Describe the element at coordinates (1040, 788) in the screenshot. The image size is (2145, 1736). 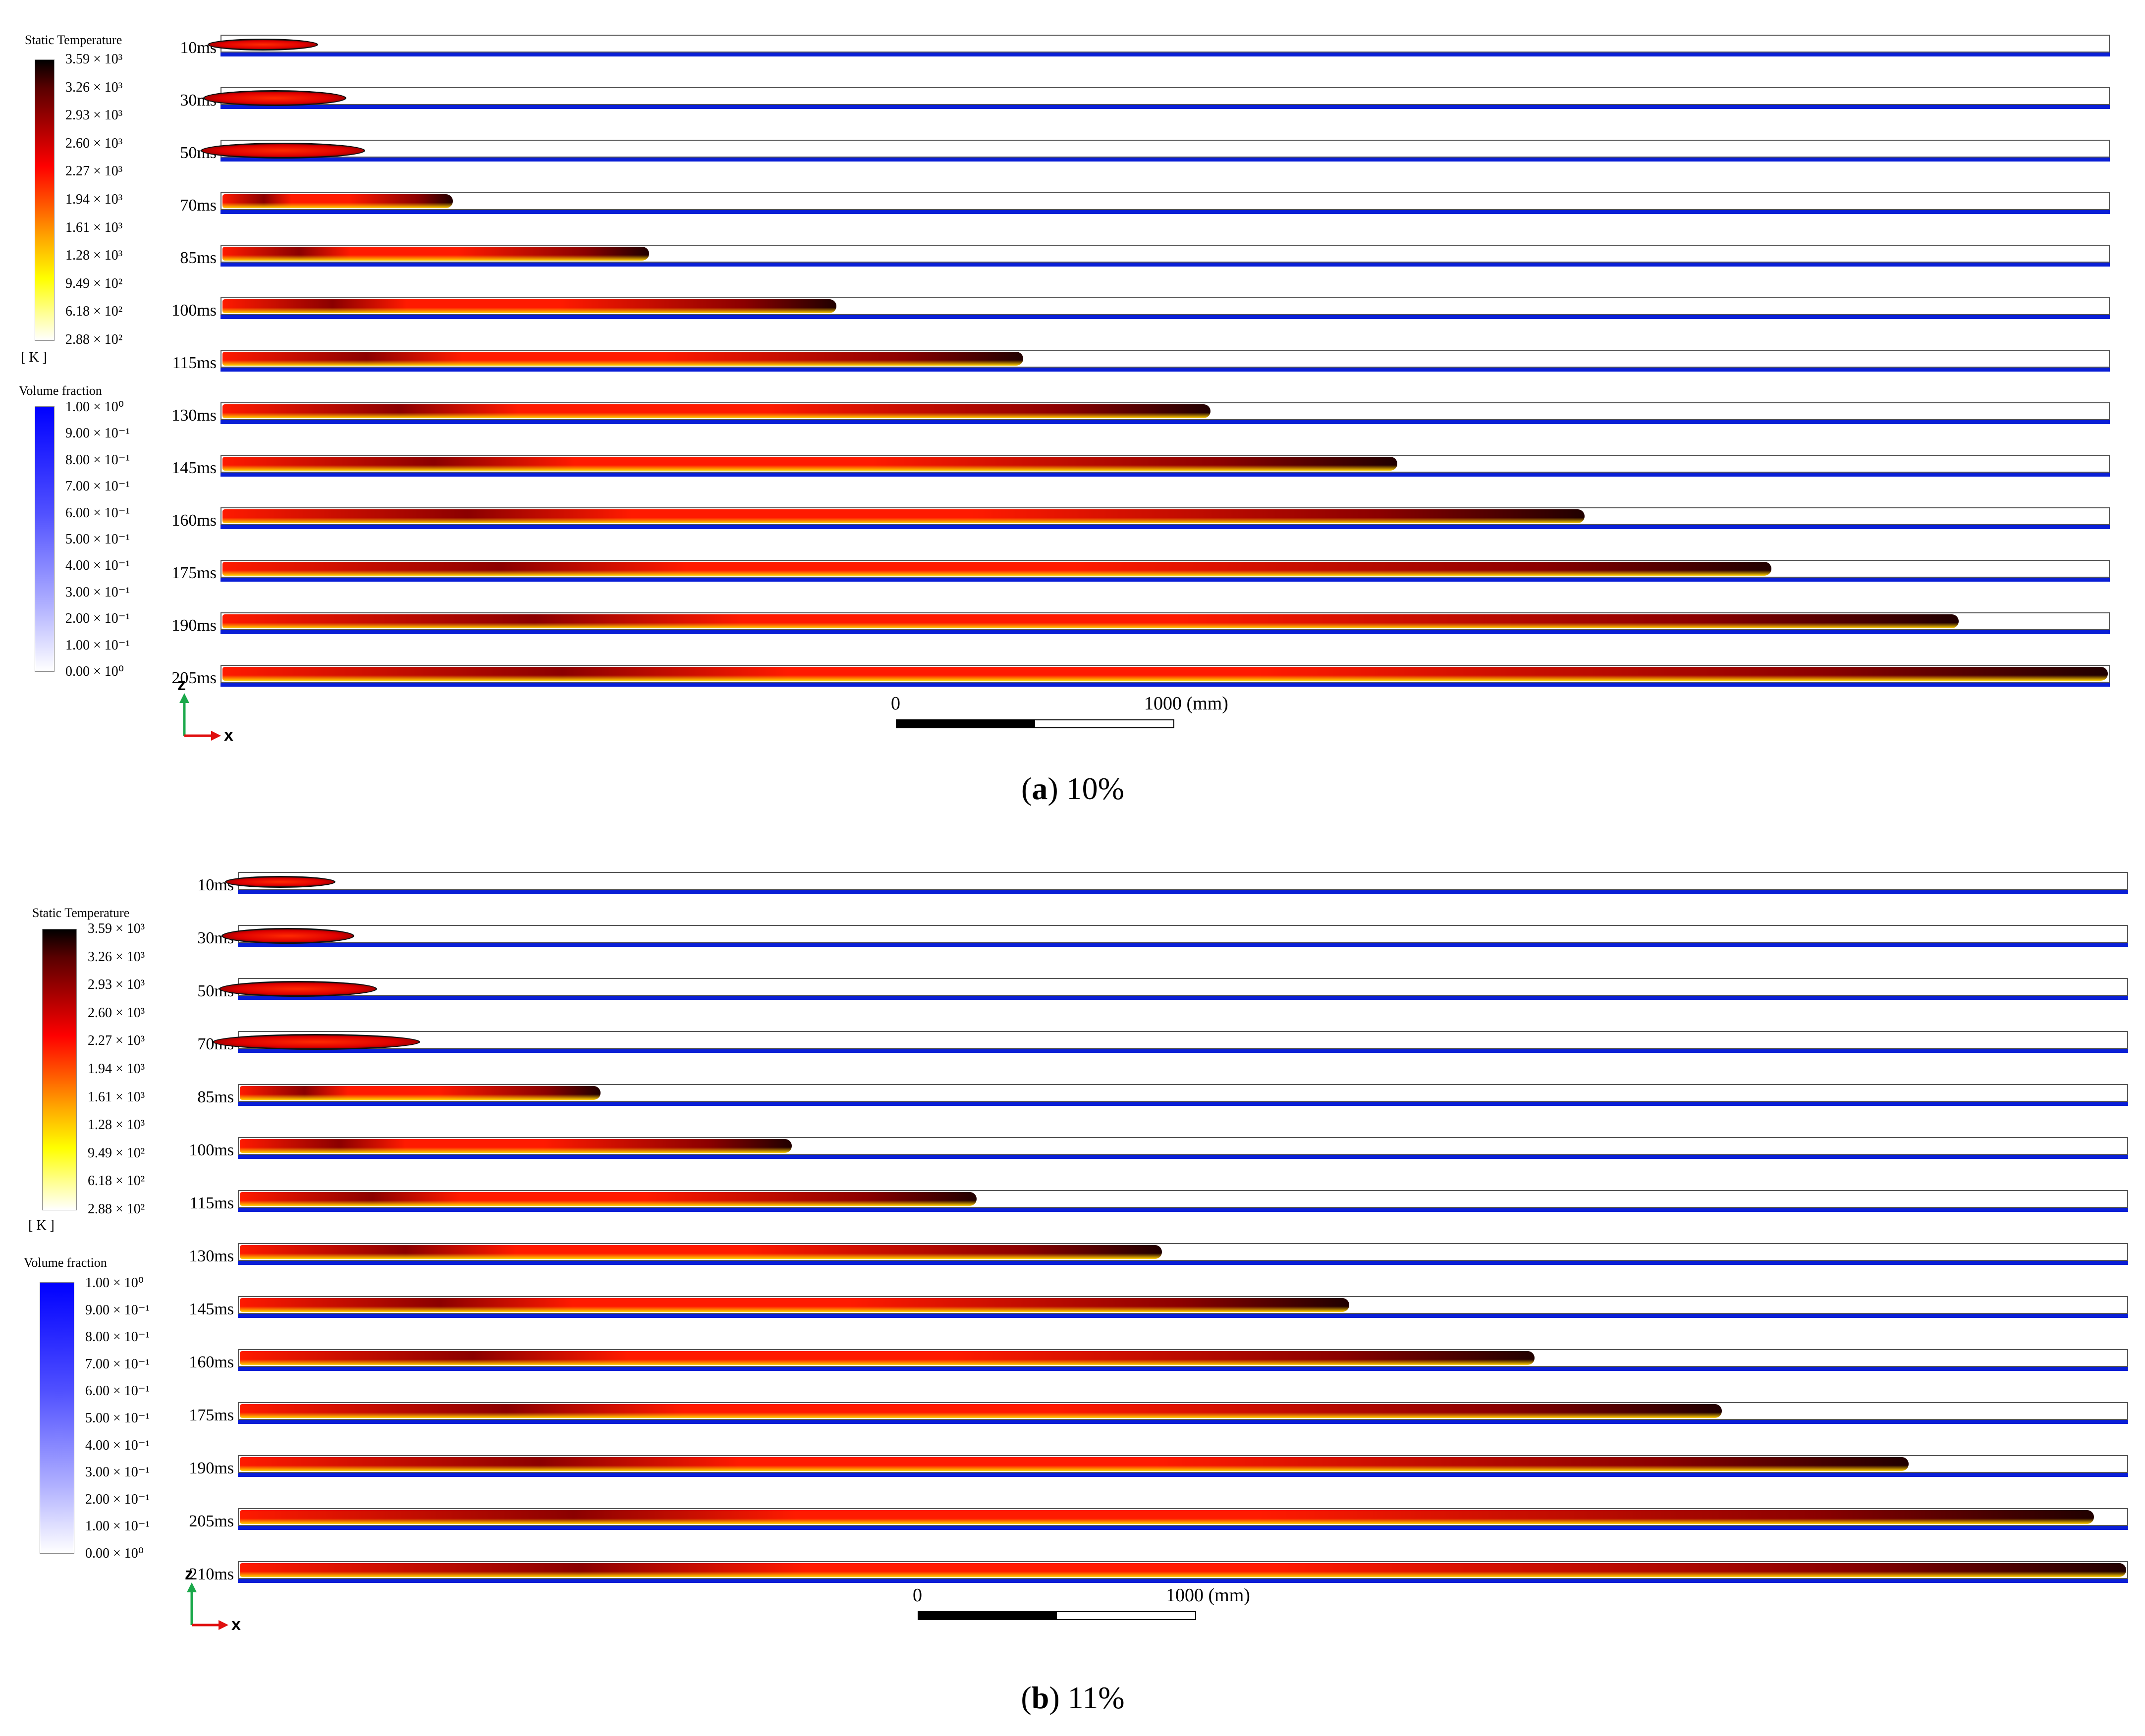
I see `caption-letter: a` at that location.